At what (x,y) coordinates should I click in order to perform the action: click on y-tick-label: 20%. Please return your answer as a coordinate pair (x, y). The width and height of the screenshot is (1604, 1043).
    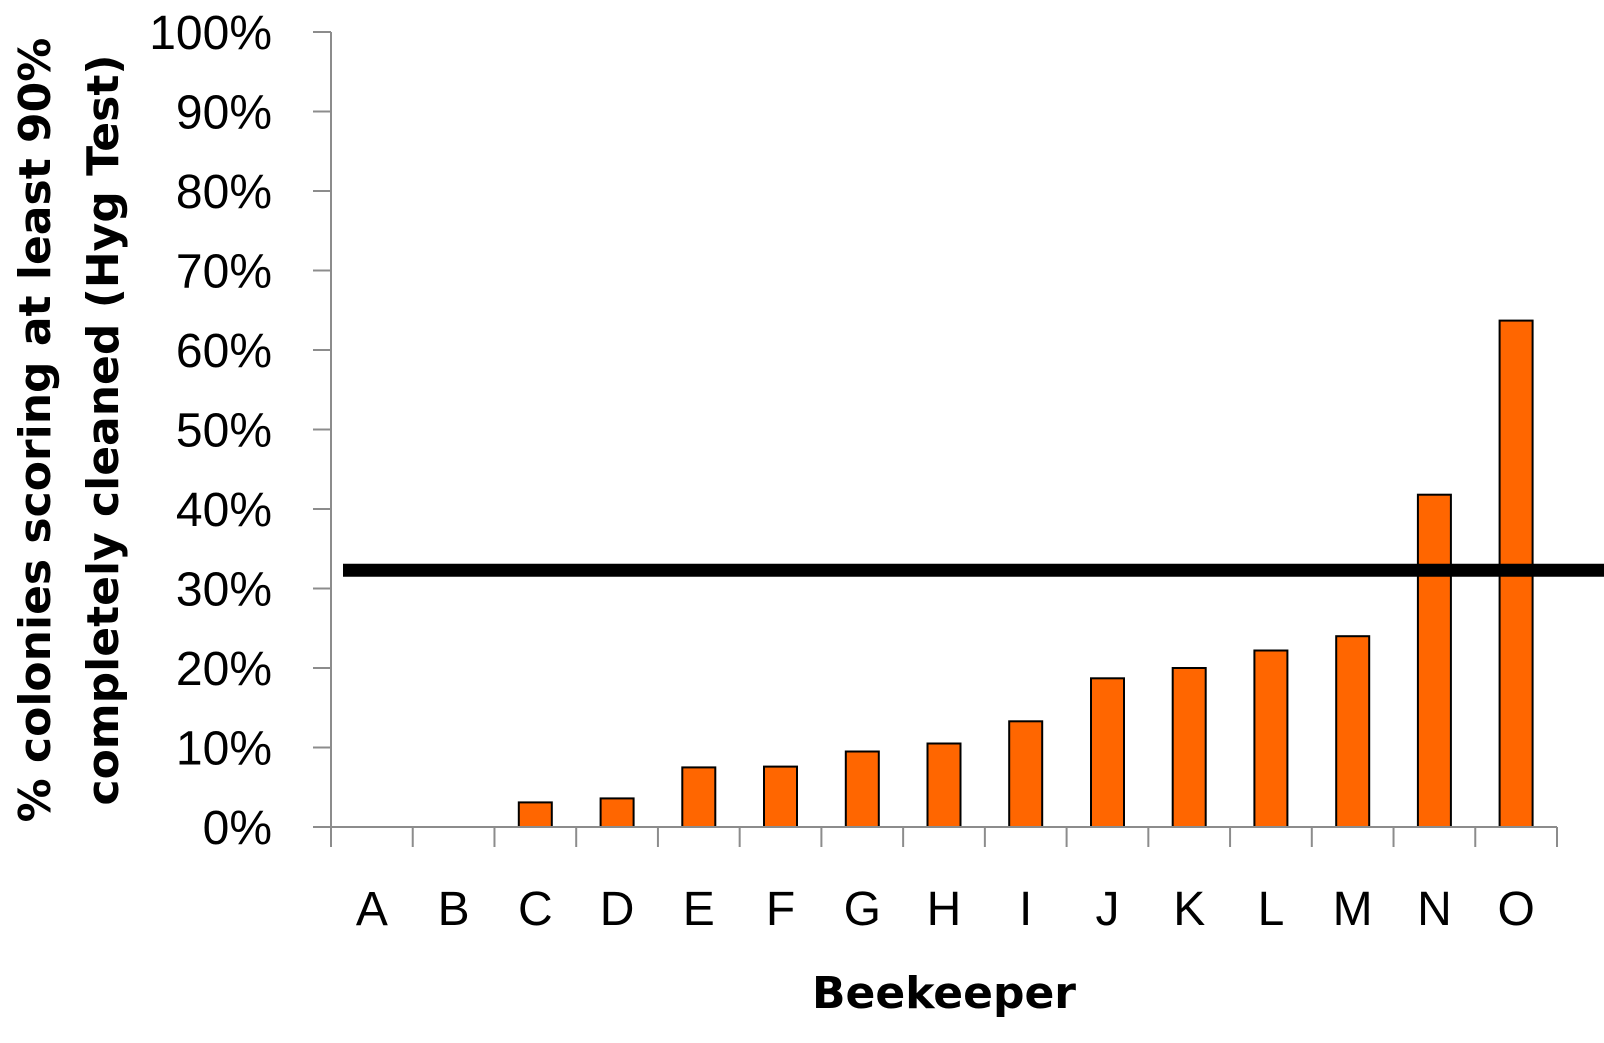
    Looking at the image, I should click on (224, 669).